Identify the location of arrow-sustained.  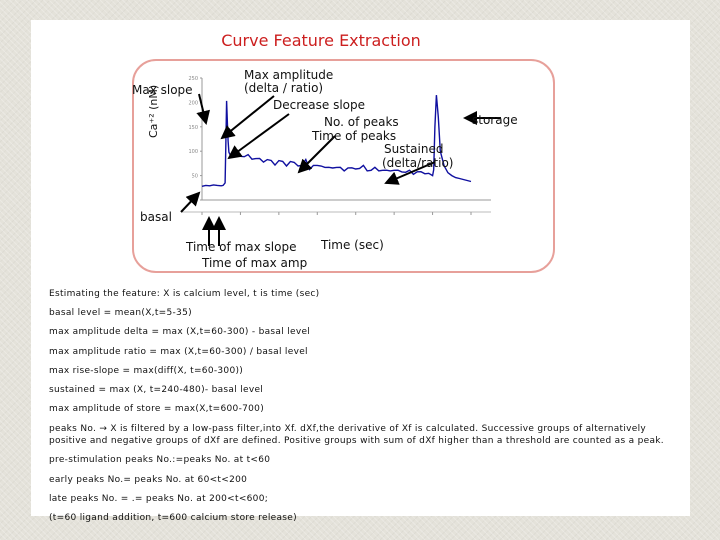
(410, 173).